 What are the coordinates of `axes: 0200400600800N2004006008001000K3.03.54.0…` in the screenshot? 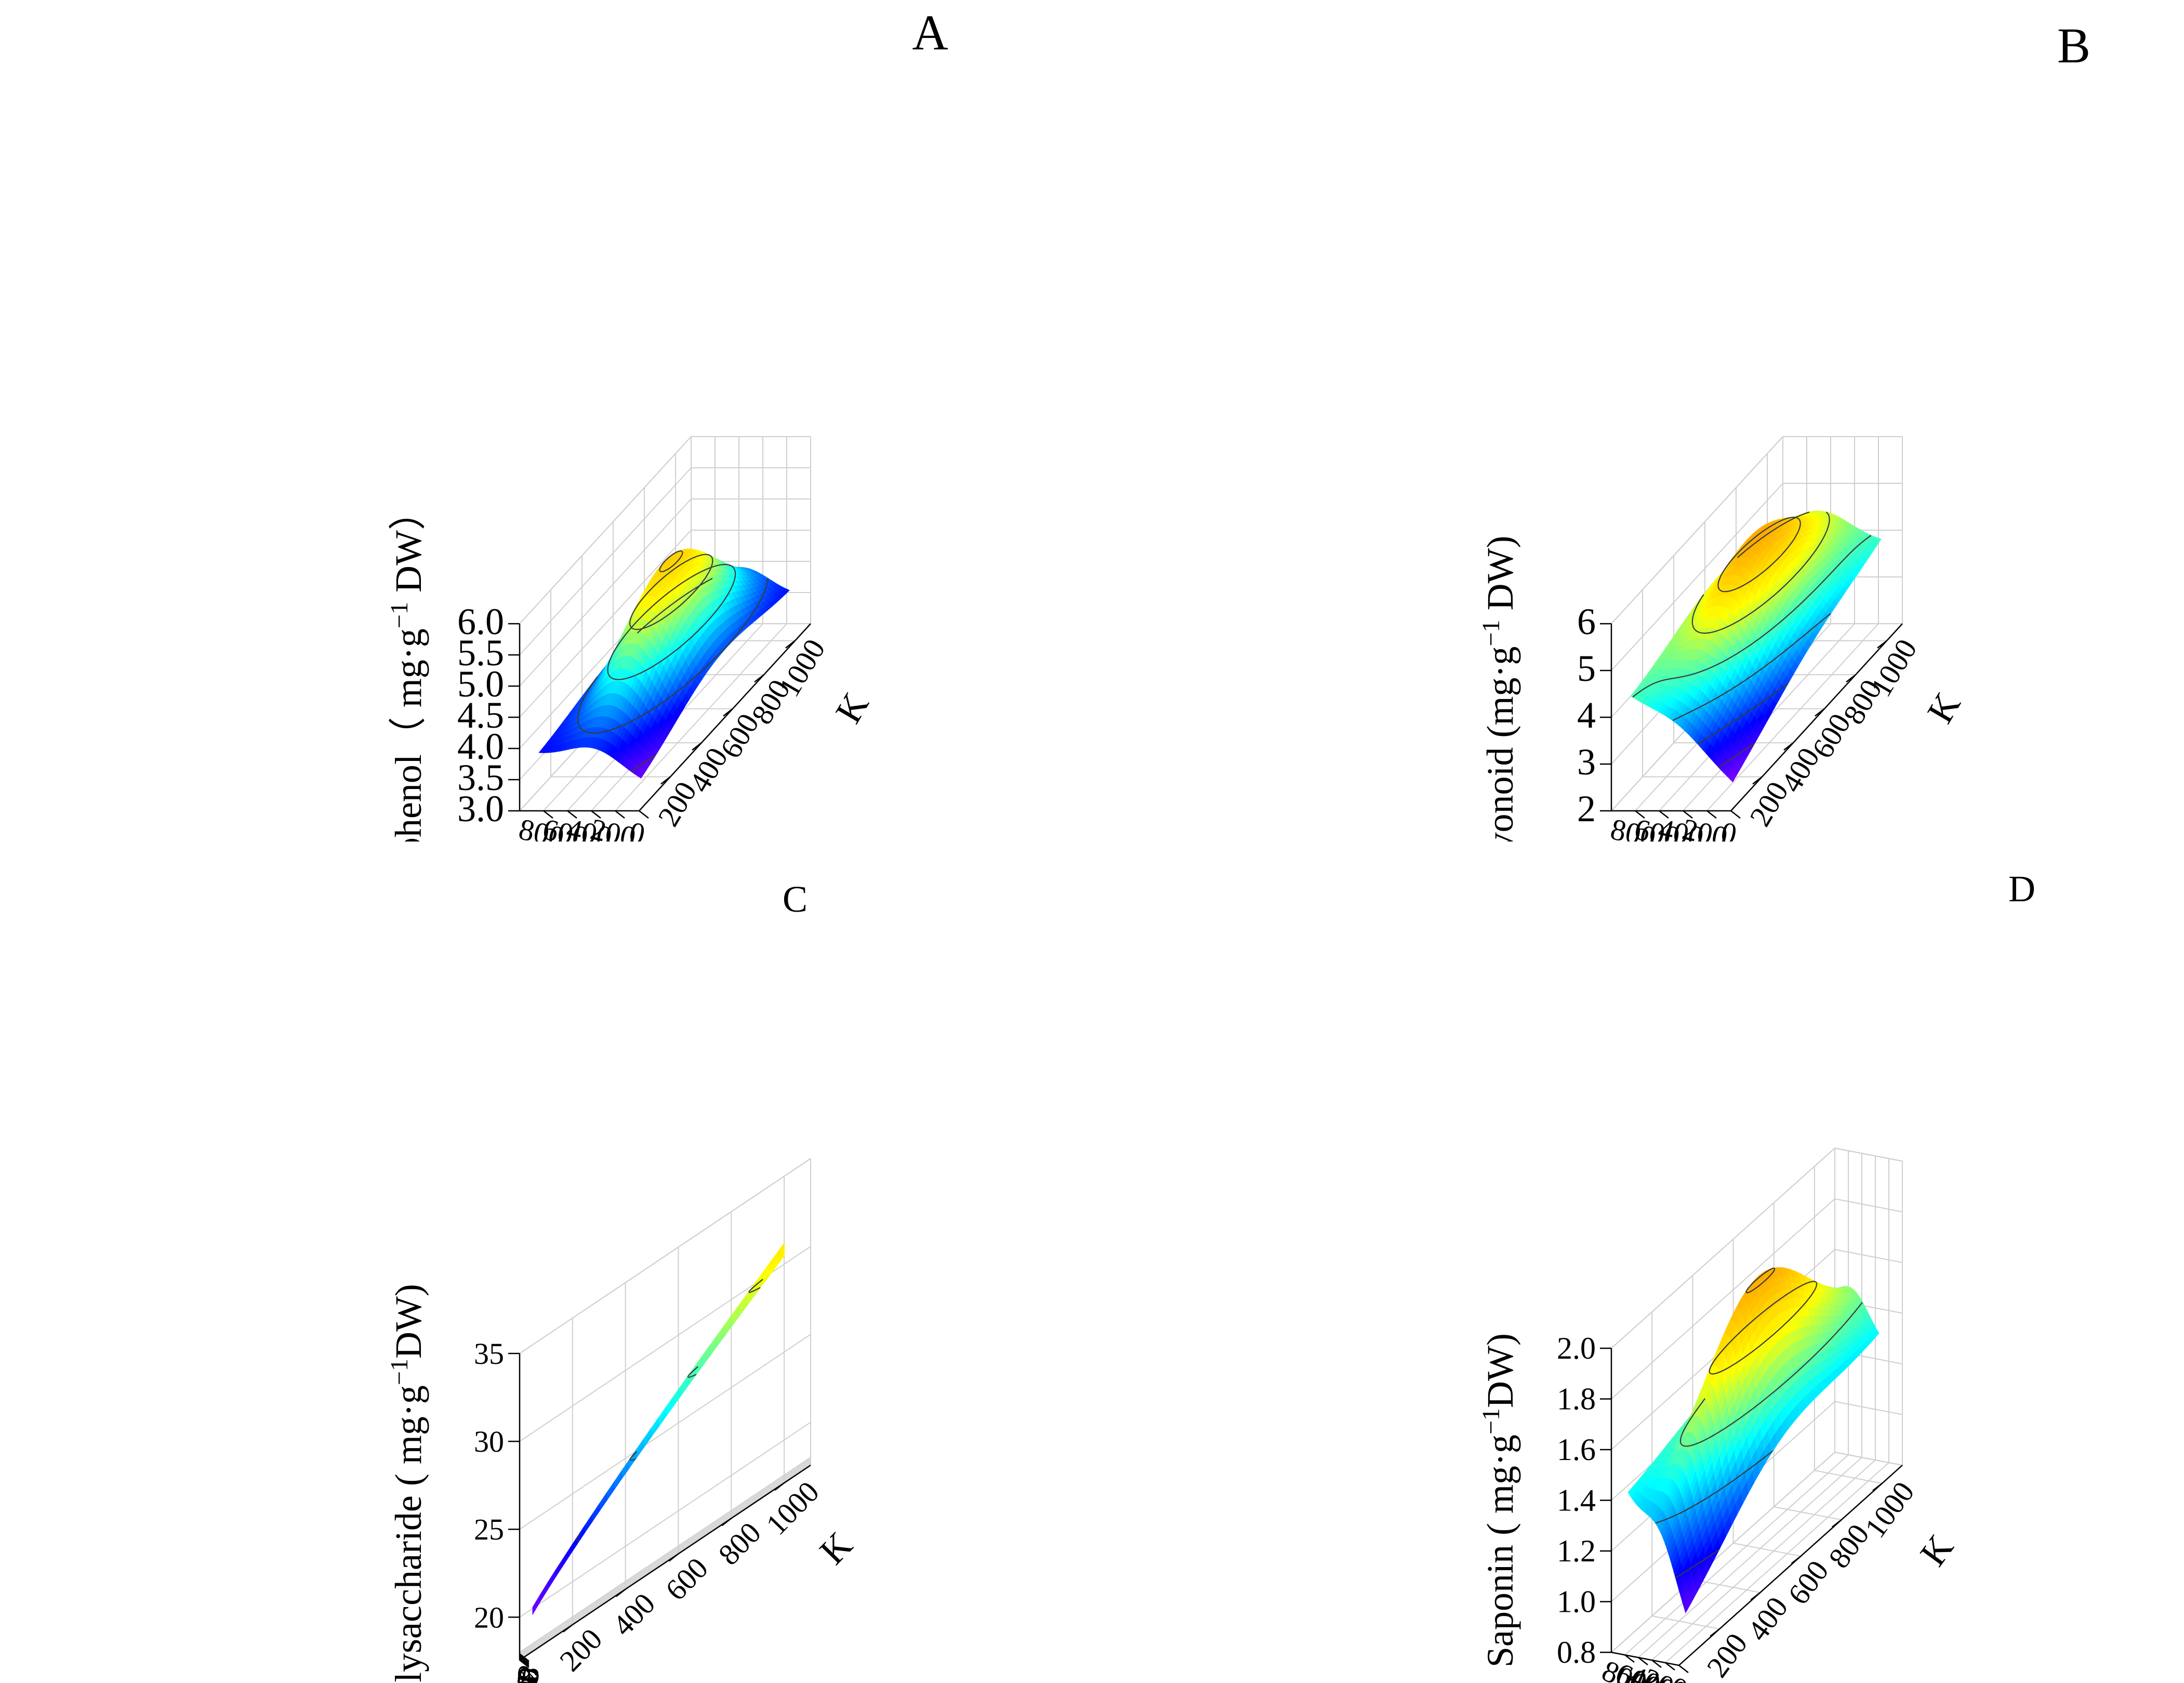 It's located at (631, 667).